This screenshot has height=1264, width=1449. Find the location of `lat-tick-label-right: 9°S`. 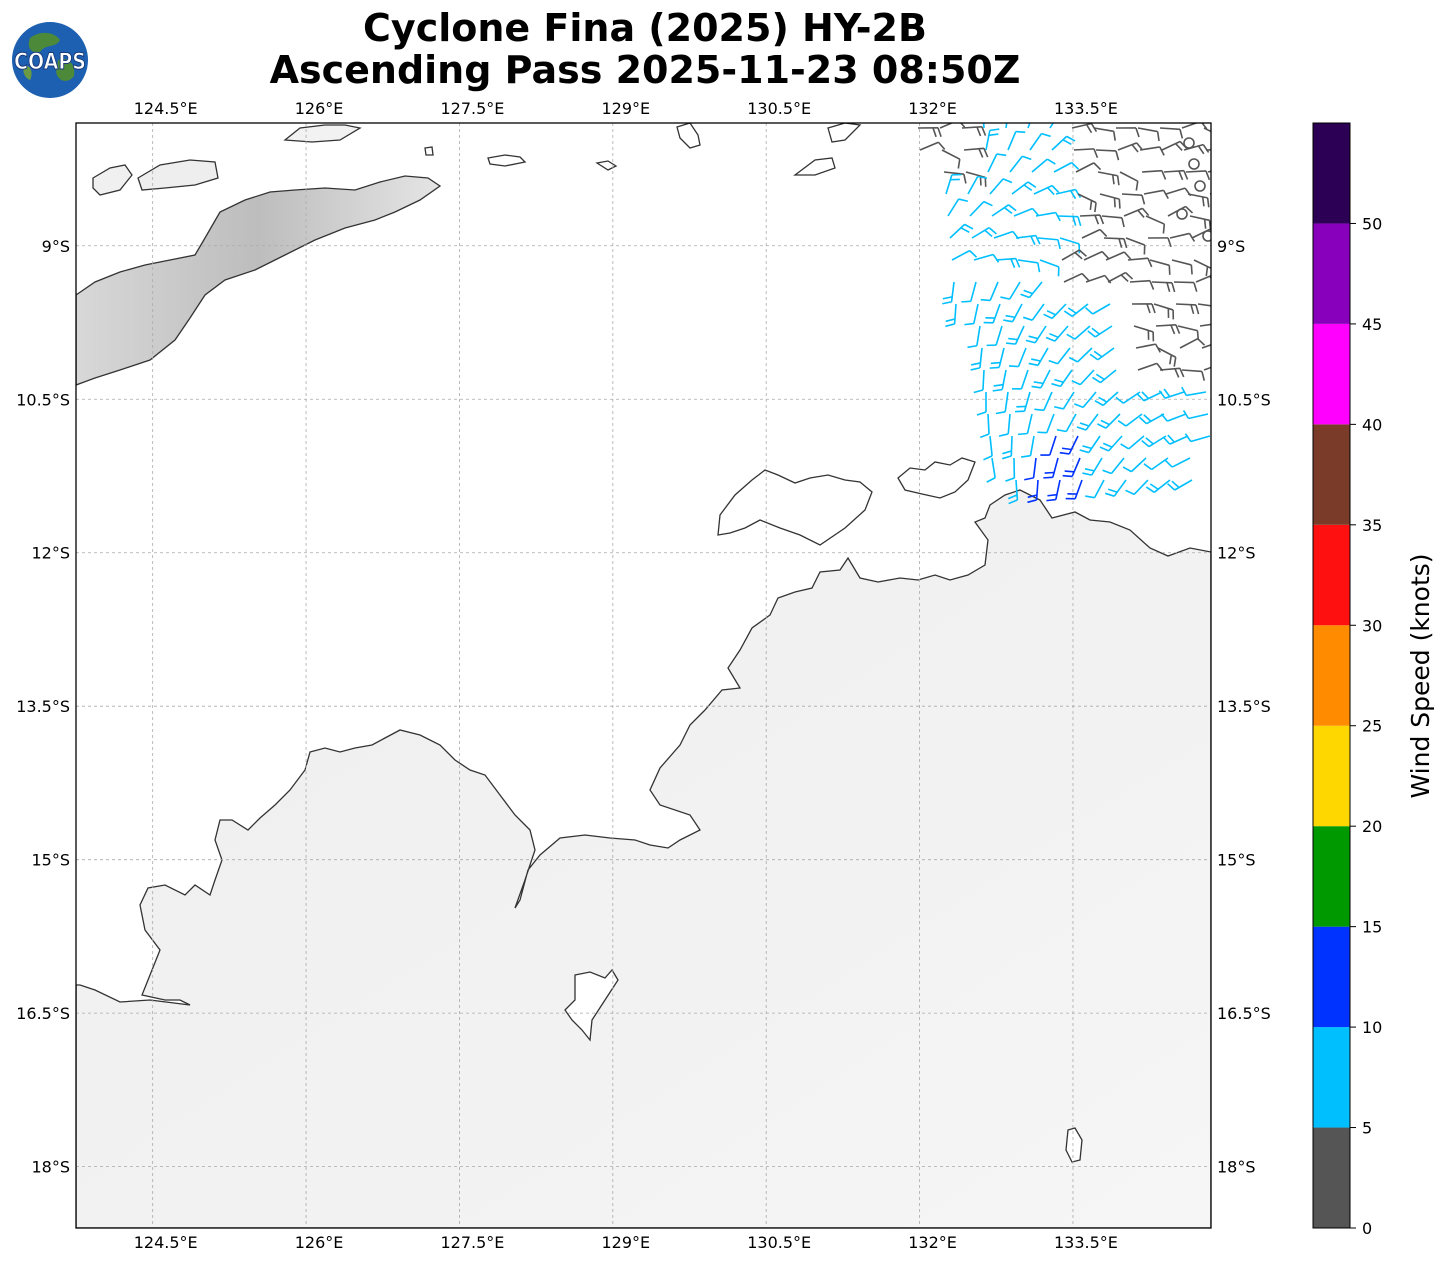

lat-tick-label-right: 9°S is located at coordinates (1231, 246).